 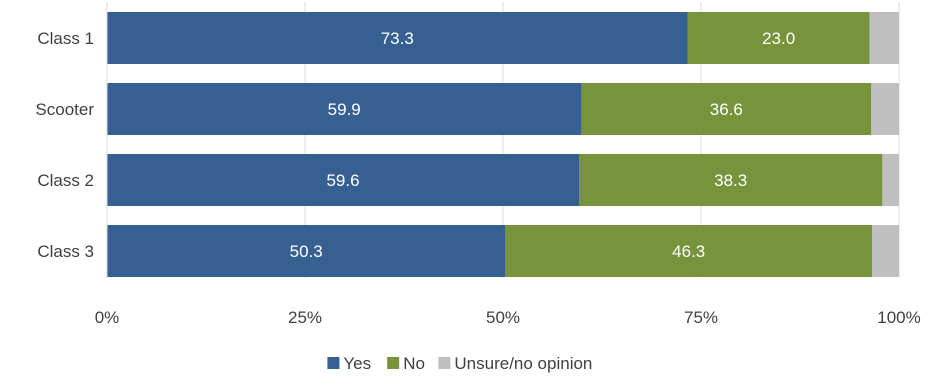 What do you see at coordinates (393, 363) in the screenshot?
I see `legend-swatch-no` at bounding box center [393, 363].